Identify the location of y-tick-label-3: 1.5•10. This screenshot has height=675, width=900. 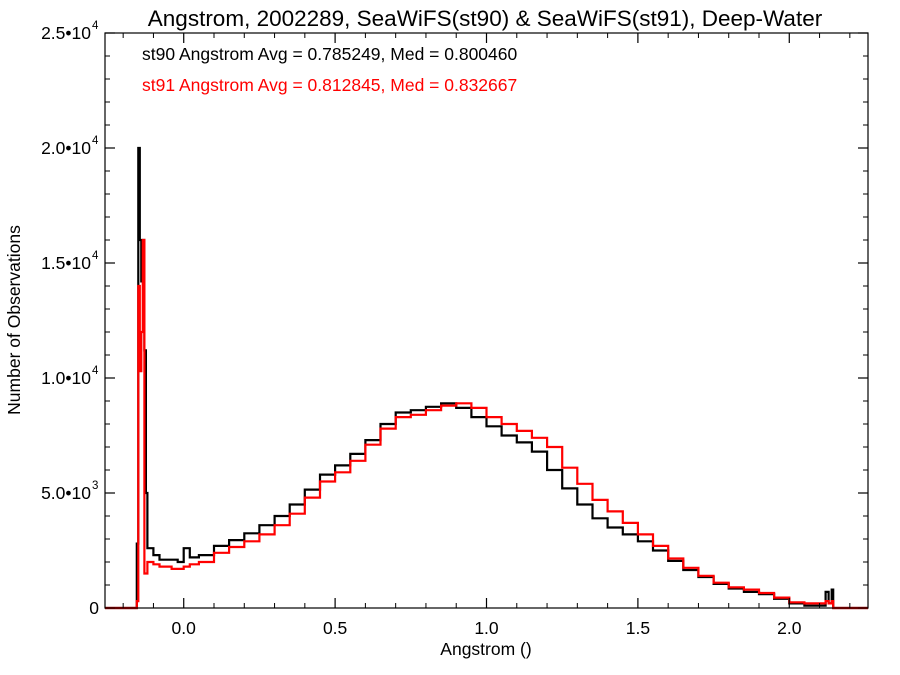
(66, 263).